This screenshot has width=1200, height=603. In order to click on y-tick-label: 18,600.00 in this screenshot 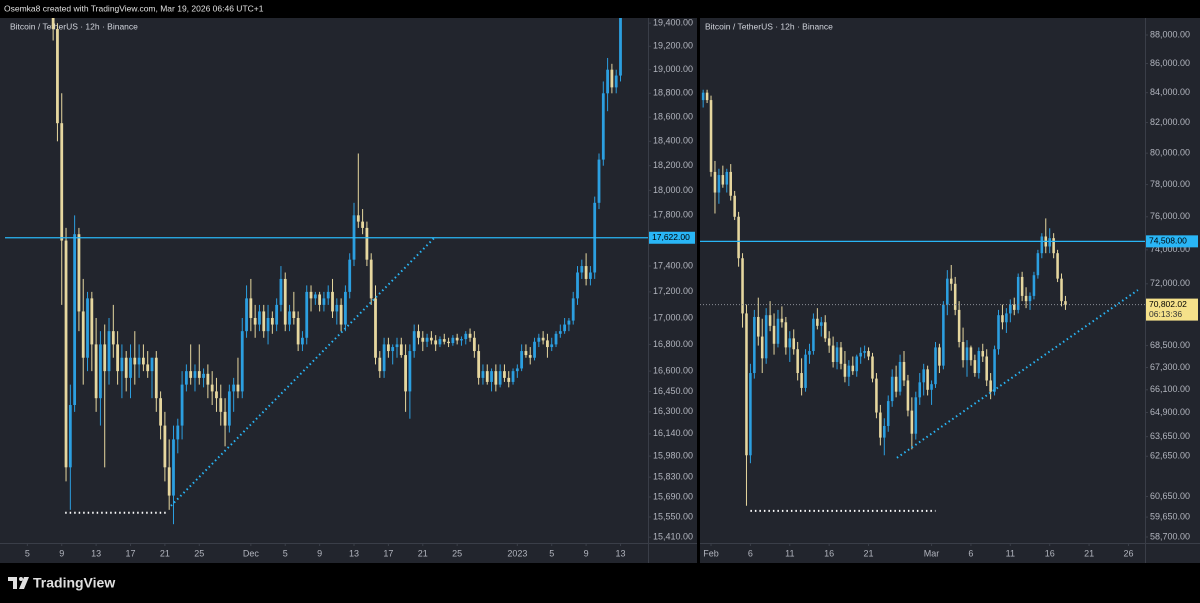, I will do `click(673, 117)`.